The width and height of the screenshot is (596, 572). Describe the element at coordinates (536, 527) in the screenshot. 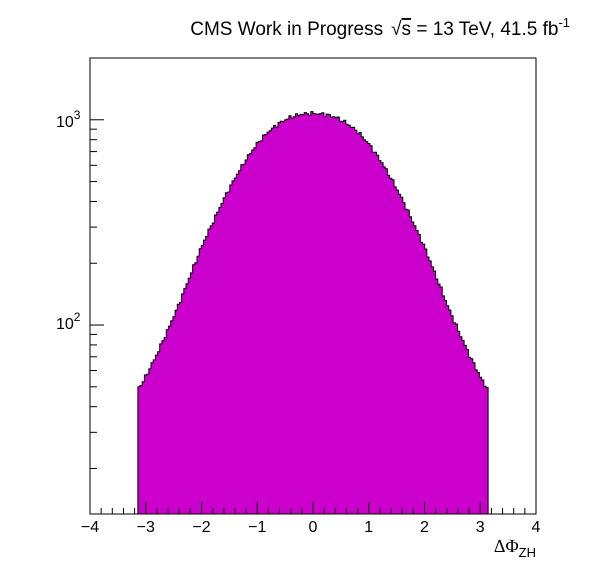

I see `x-tick-label: 4` at that location.